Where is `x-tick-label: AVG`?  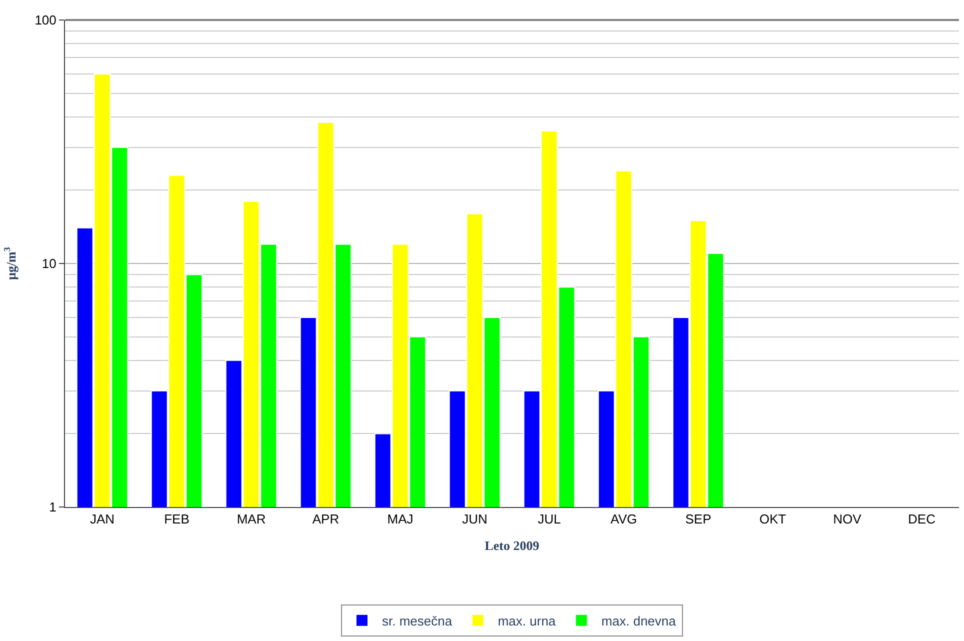 x-tick-label: AVG is located at coordinates (623, 519).